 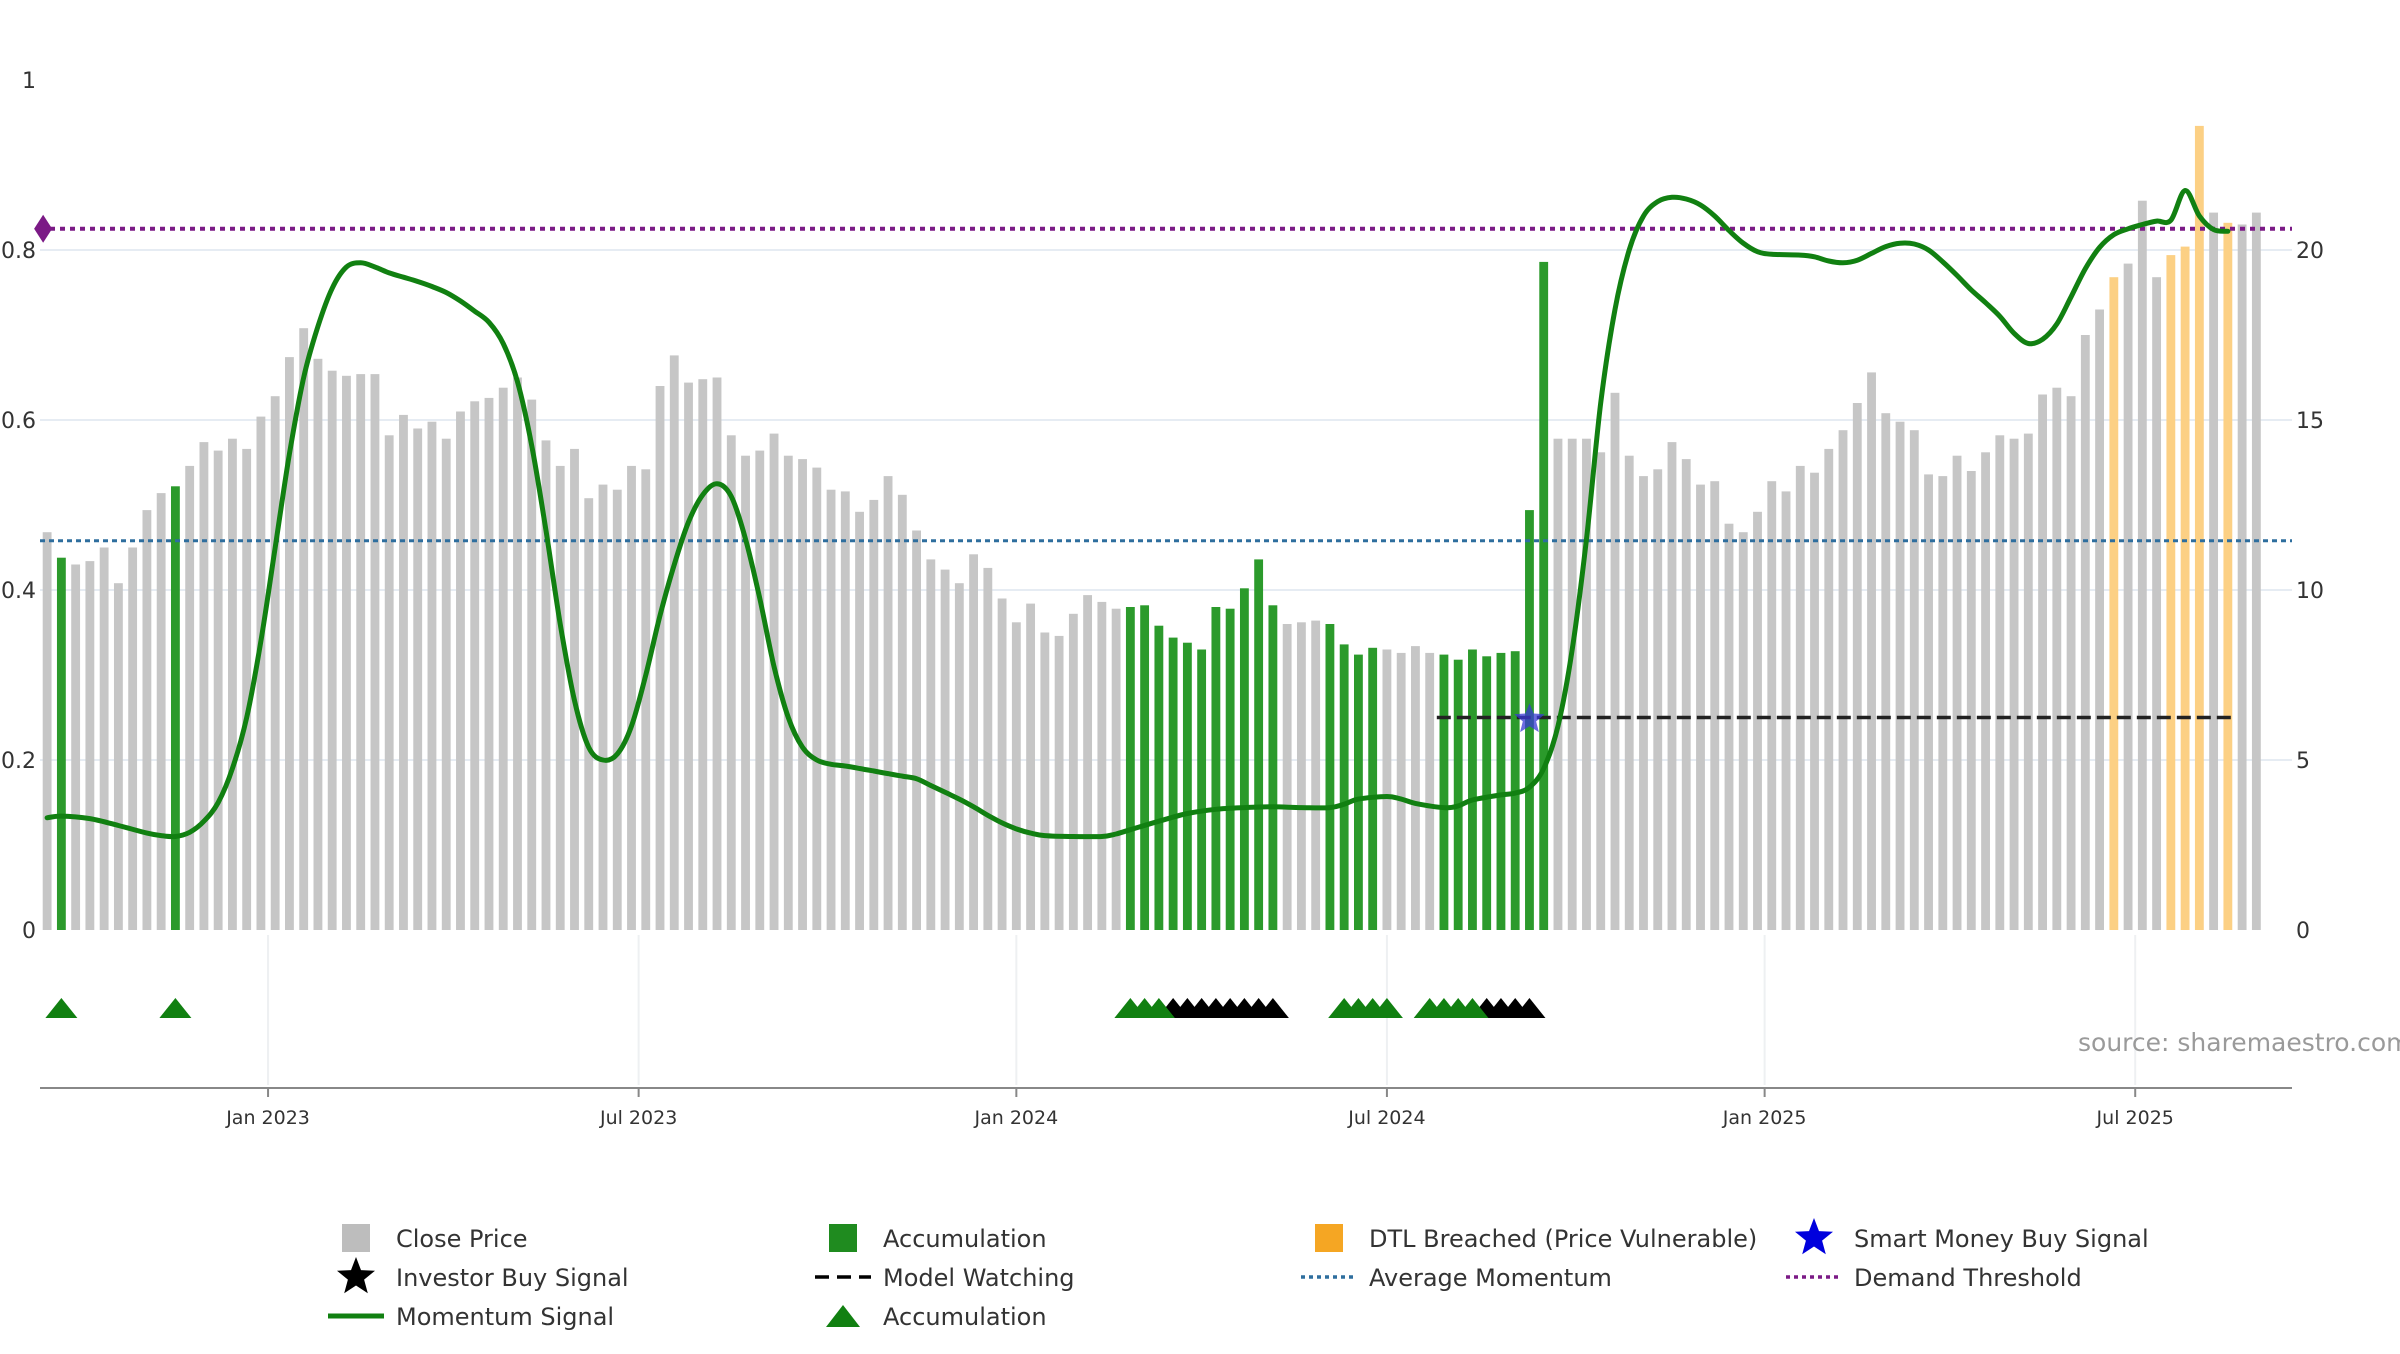 I want to click on demand-threshold-marker, so click(x=43, y=228).